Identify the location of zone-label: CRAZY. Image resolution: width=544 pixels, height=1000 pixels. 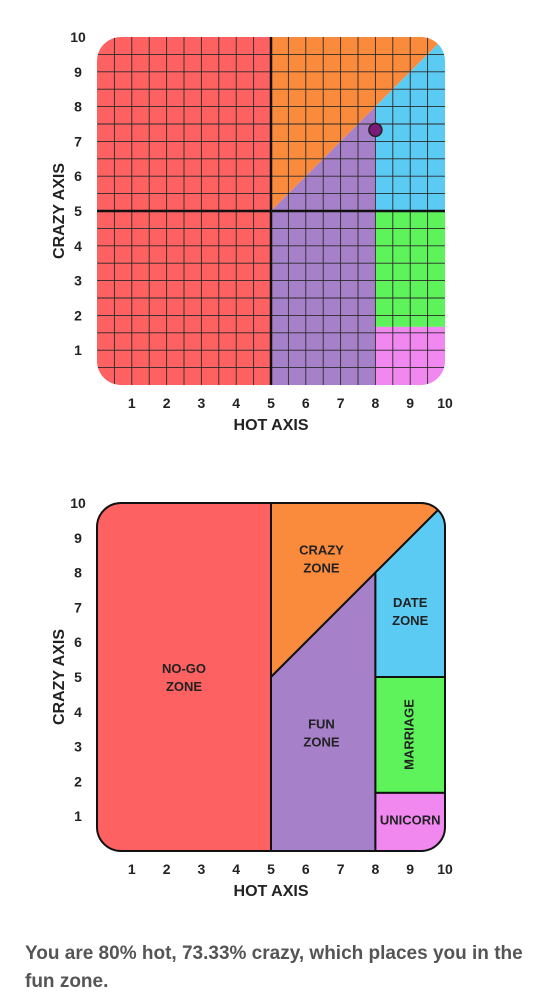
(321, 550).